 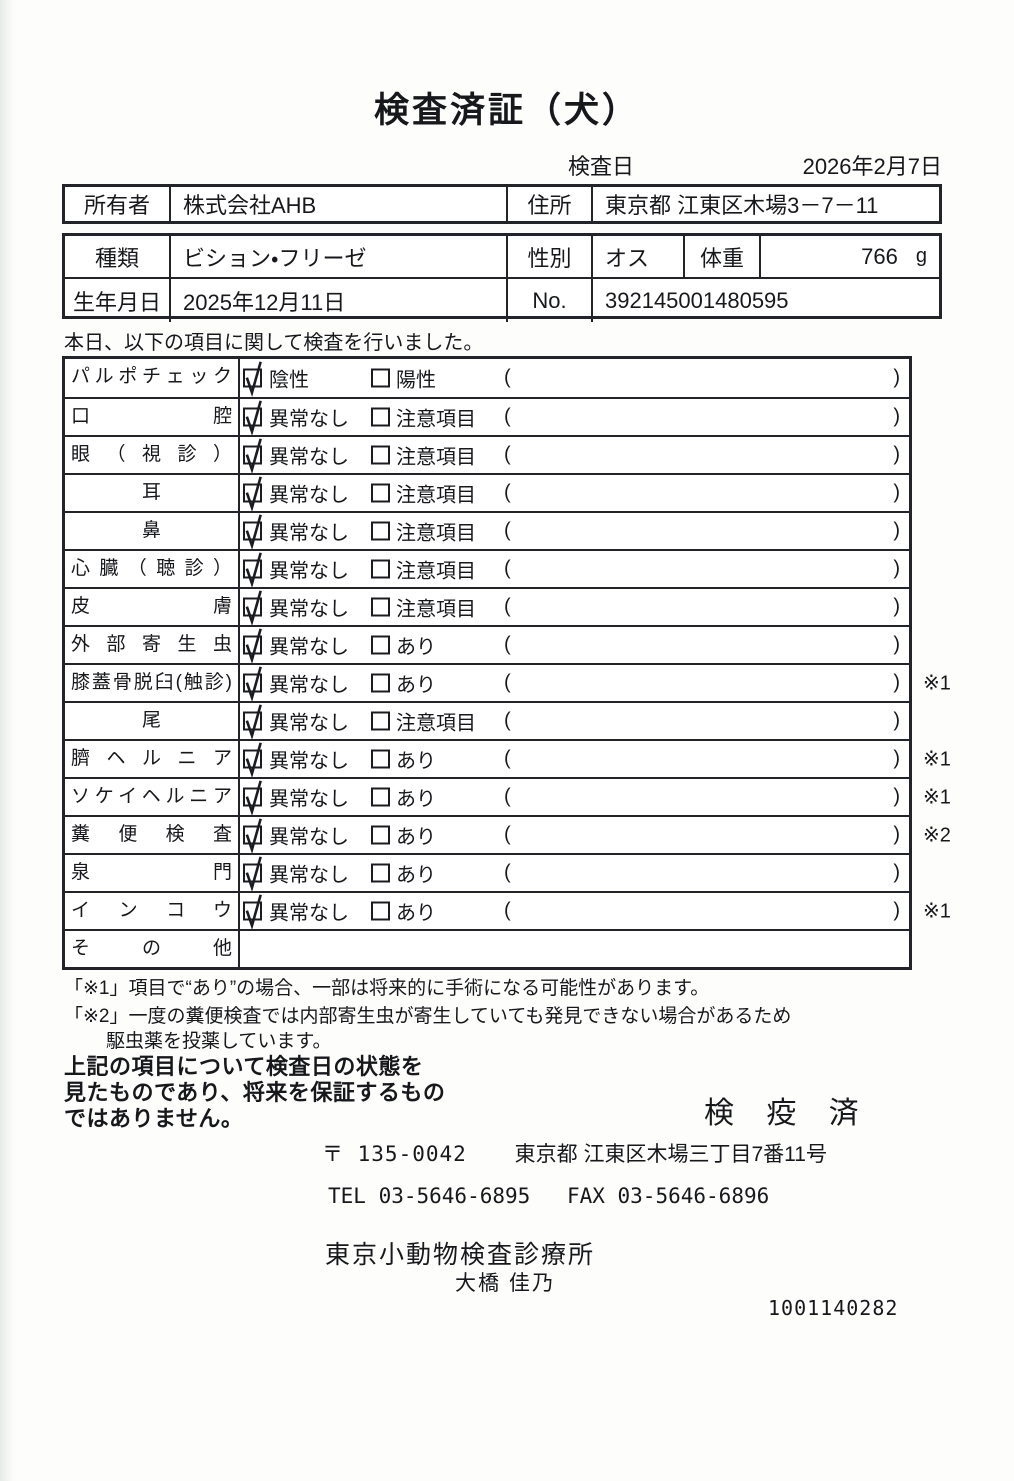 What do you see at coordinates (289, 380) in the screenshot?
I see `option1-label: 陰性` at bounding box center [289, 380].